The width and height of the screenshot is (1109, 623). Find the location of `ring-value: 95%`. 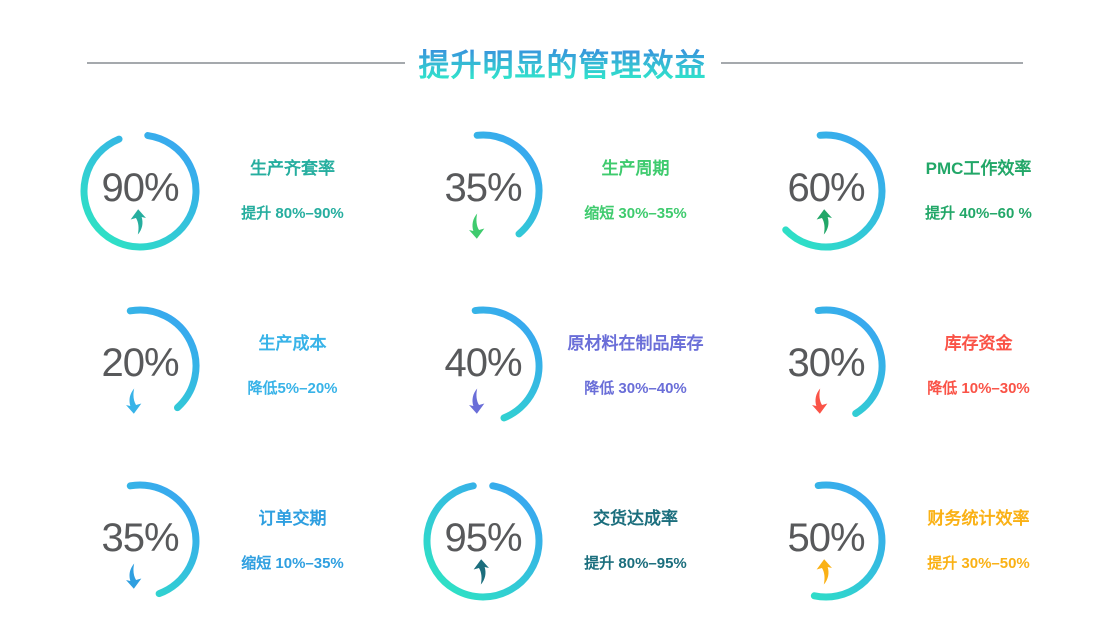

ring-value: 95% is located at coordinates (483, 537).